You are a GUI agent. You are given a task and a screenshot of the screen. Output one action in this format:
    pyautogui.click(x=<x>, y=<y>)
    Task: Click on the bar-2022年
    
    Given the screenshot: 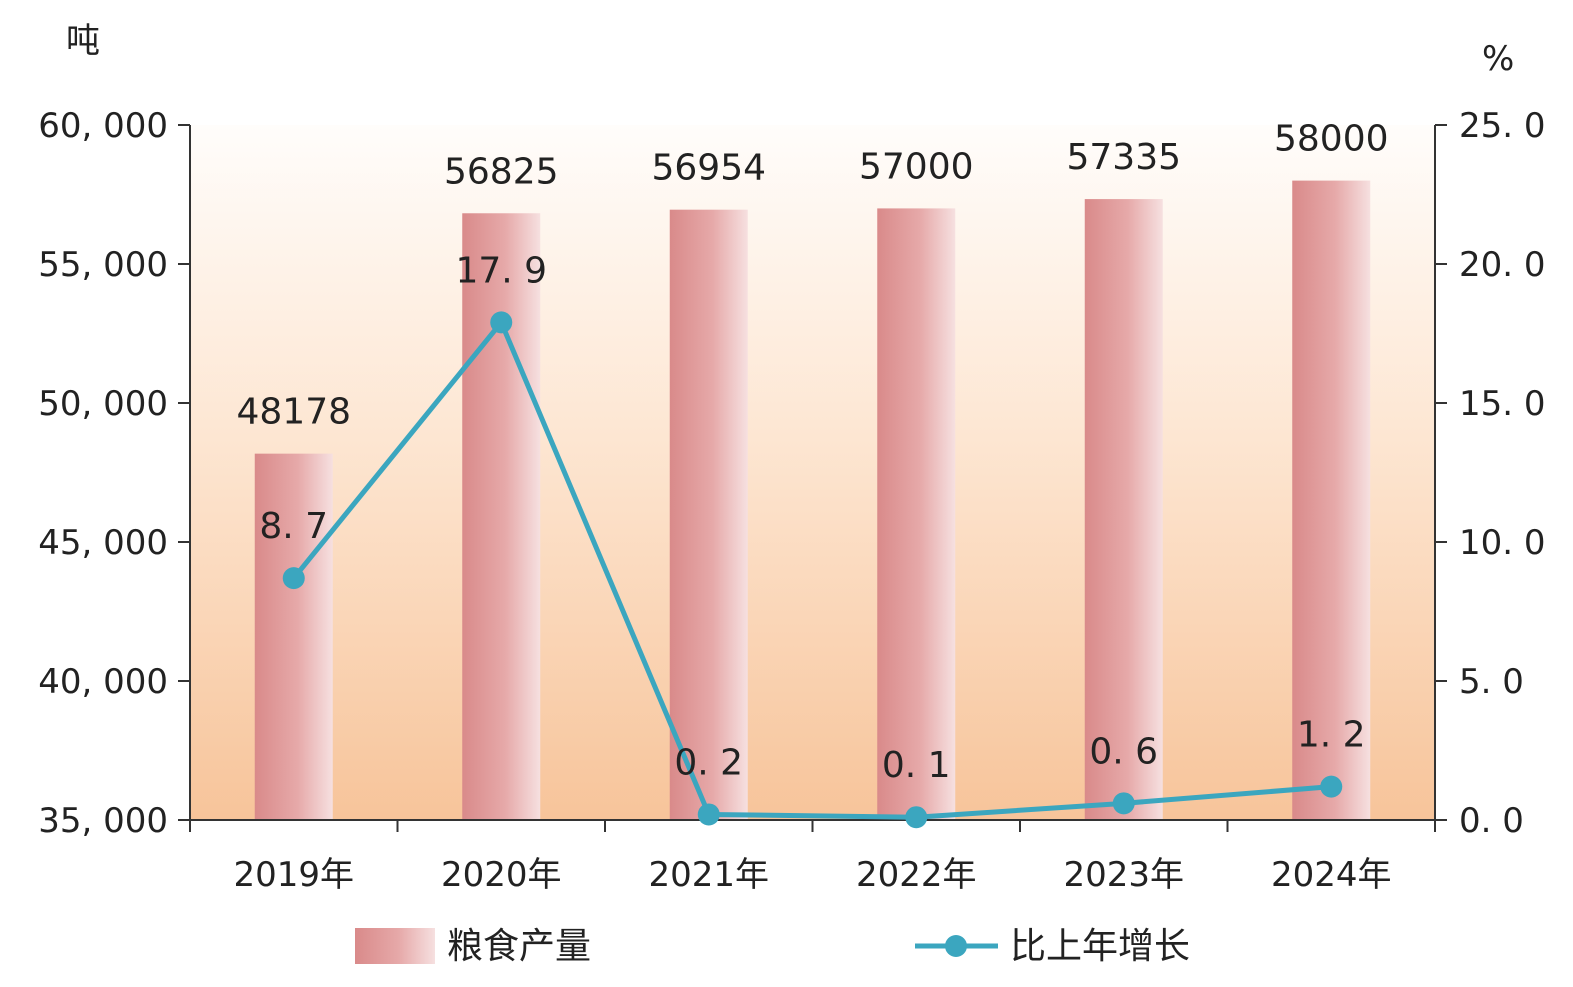 What is the action you would take?
    pyautogui.click(x=916, y=514)
    